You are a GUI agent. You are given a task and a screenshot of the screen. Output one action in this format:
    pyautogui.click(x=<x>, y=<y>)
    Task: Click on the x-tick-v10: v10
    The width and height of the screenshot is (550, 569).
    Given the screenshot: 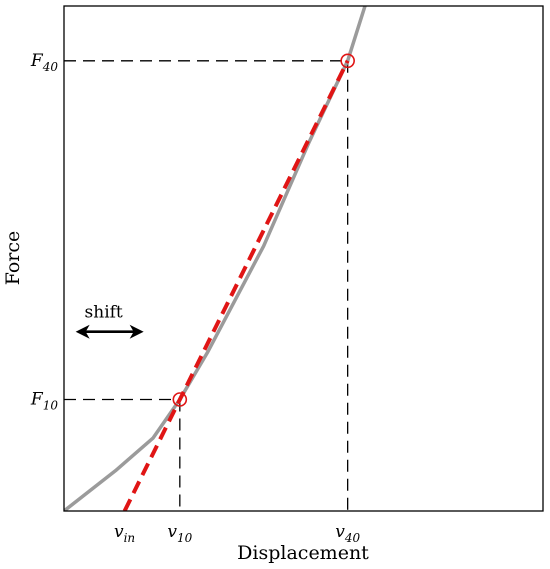 What is the action you would take?
    pyautogui.click(x=179, y=533)
    